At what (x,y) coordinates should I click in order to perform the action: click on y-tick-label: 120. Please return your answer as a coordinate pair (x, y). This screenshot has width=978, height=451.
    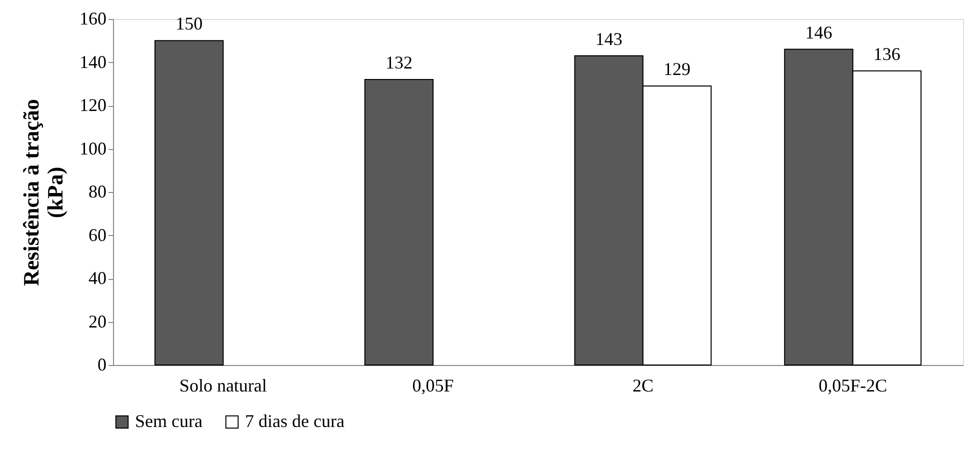
    Looking at the image, I should click on (93, 105).